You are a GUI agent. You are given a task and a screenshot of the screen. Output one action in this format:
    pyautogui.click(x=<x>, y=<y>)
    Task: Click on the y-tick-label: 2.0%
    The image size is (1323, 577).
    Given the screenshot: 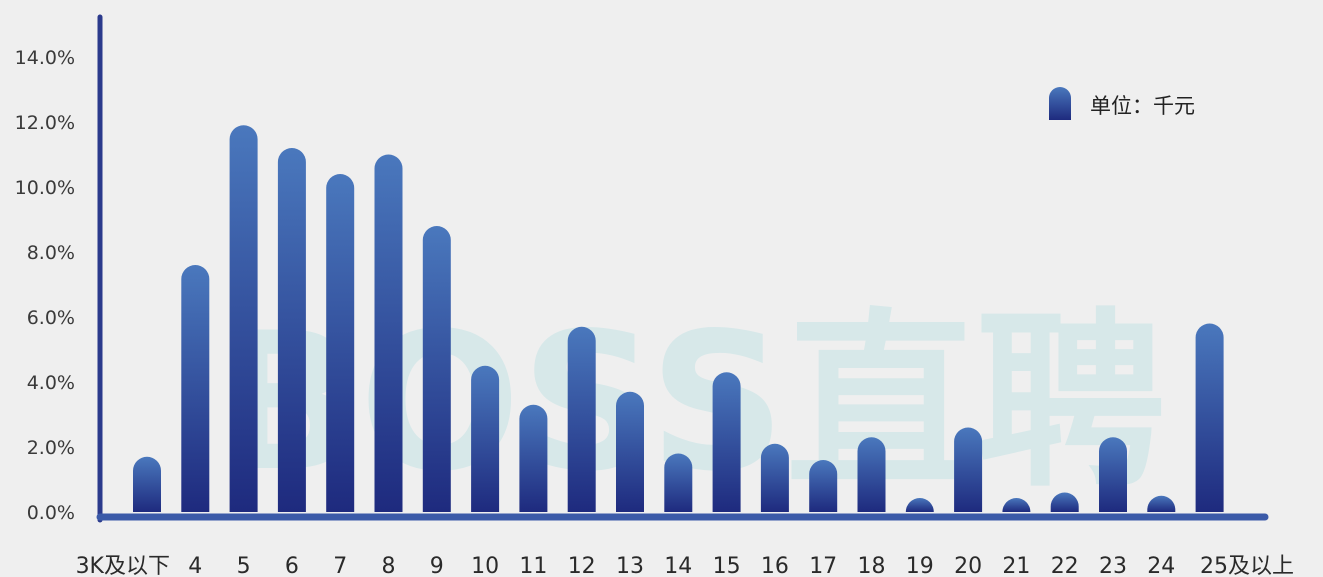 What is the action you would take?
    pyautogui.click(x=51, y=448)
    